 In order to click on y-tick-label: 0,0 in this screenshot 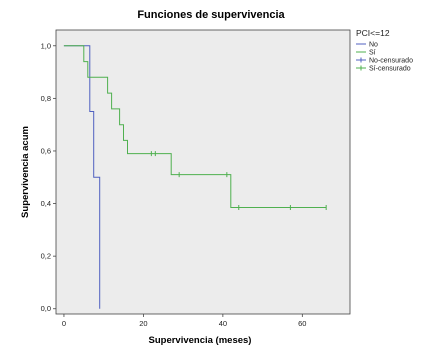, I will do `click(46, 308)`.